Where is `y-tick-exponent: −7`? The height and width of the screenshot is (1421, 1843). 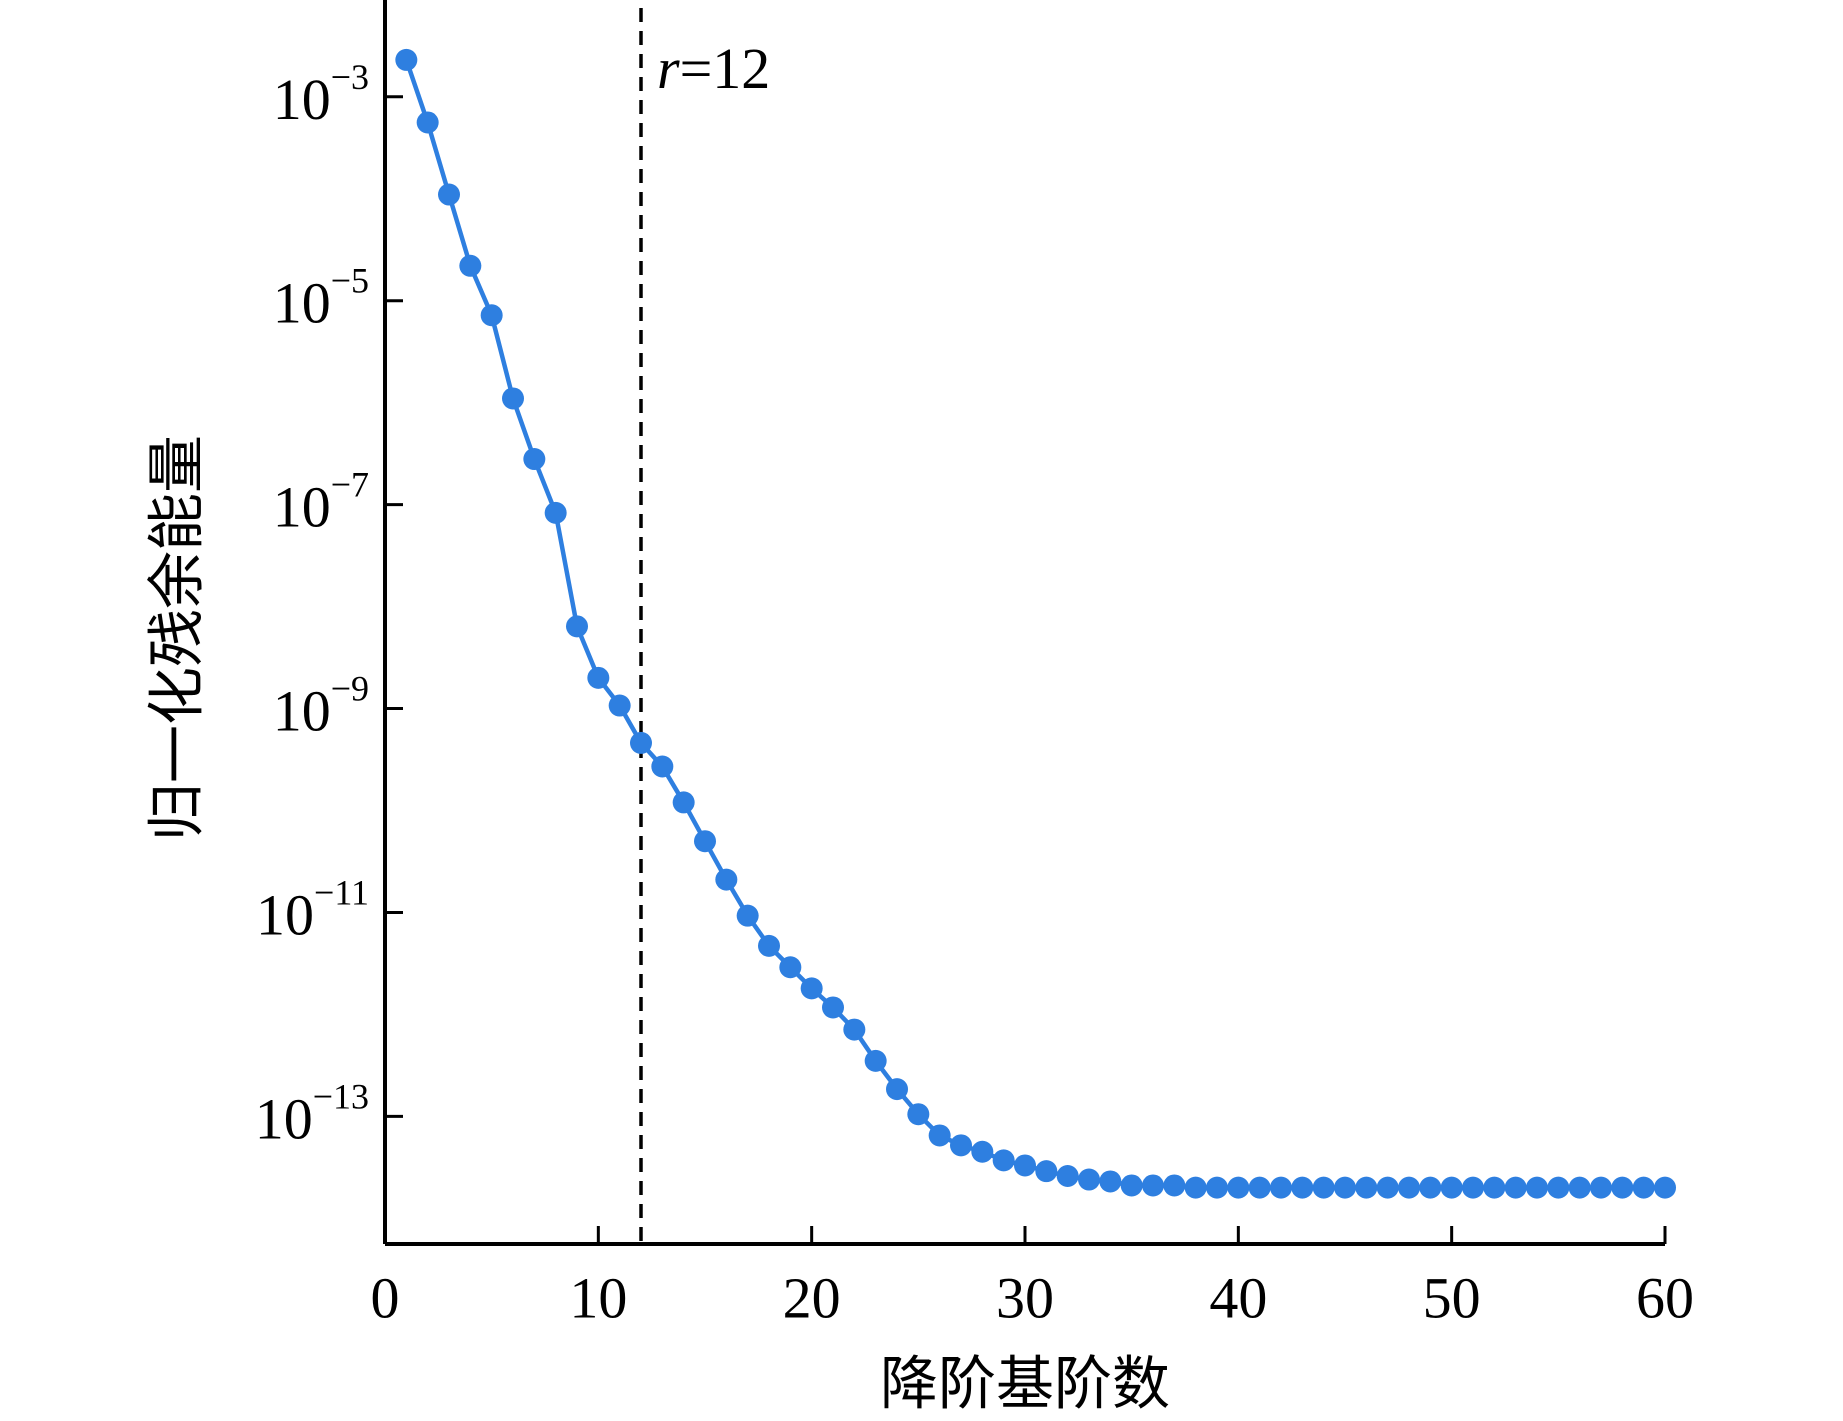
y-tick-exponent: −7 is located at coordinates (350, 485).